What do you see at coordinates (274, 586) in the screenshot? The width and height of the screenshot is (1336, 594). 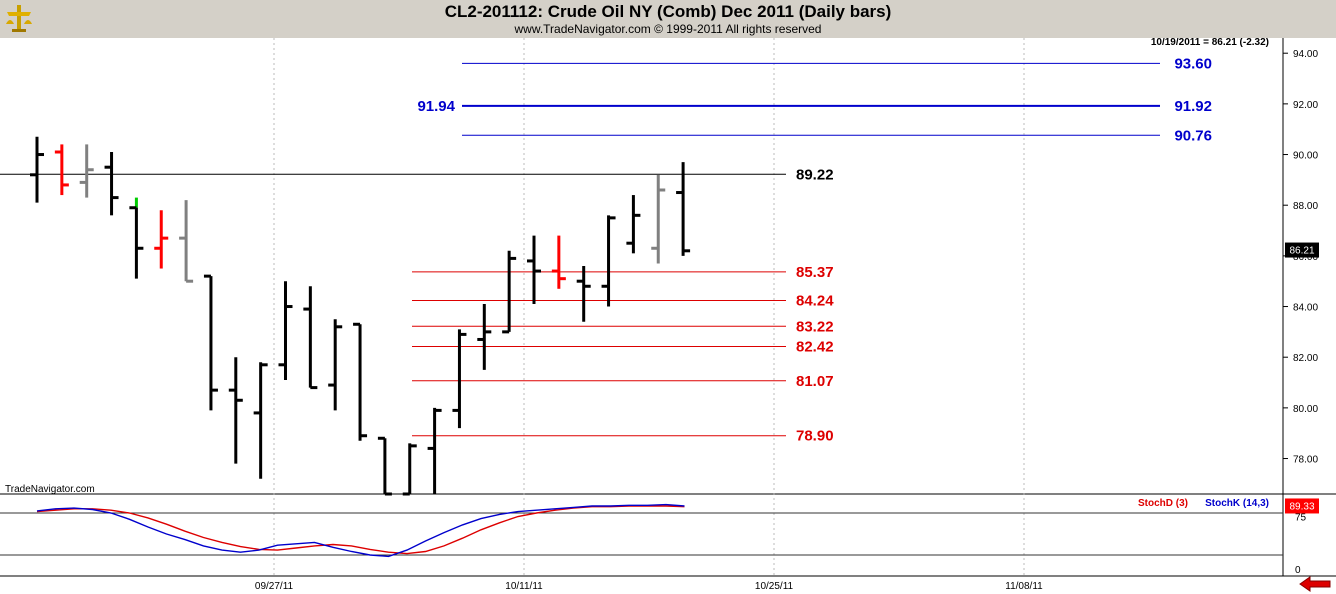 I see `x-tick-label: 09/27/11` at bounding box center [274, 586].